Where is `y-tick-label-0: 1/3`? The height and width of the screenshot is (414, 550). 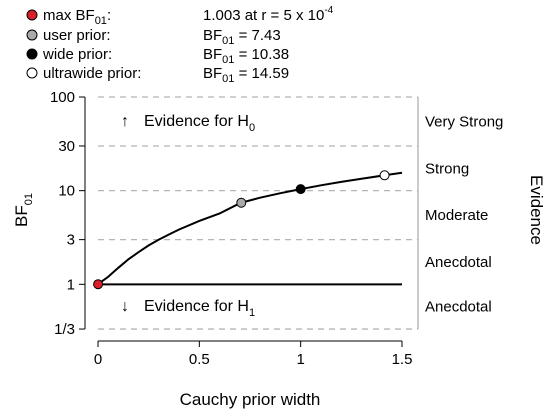 y-tick-label-0: 1/3 is located at coordinates (64, 329).